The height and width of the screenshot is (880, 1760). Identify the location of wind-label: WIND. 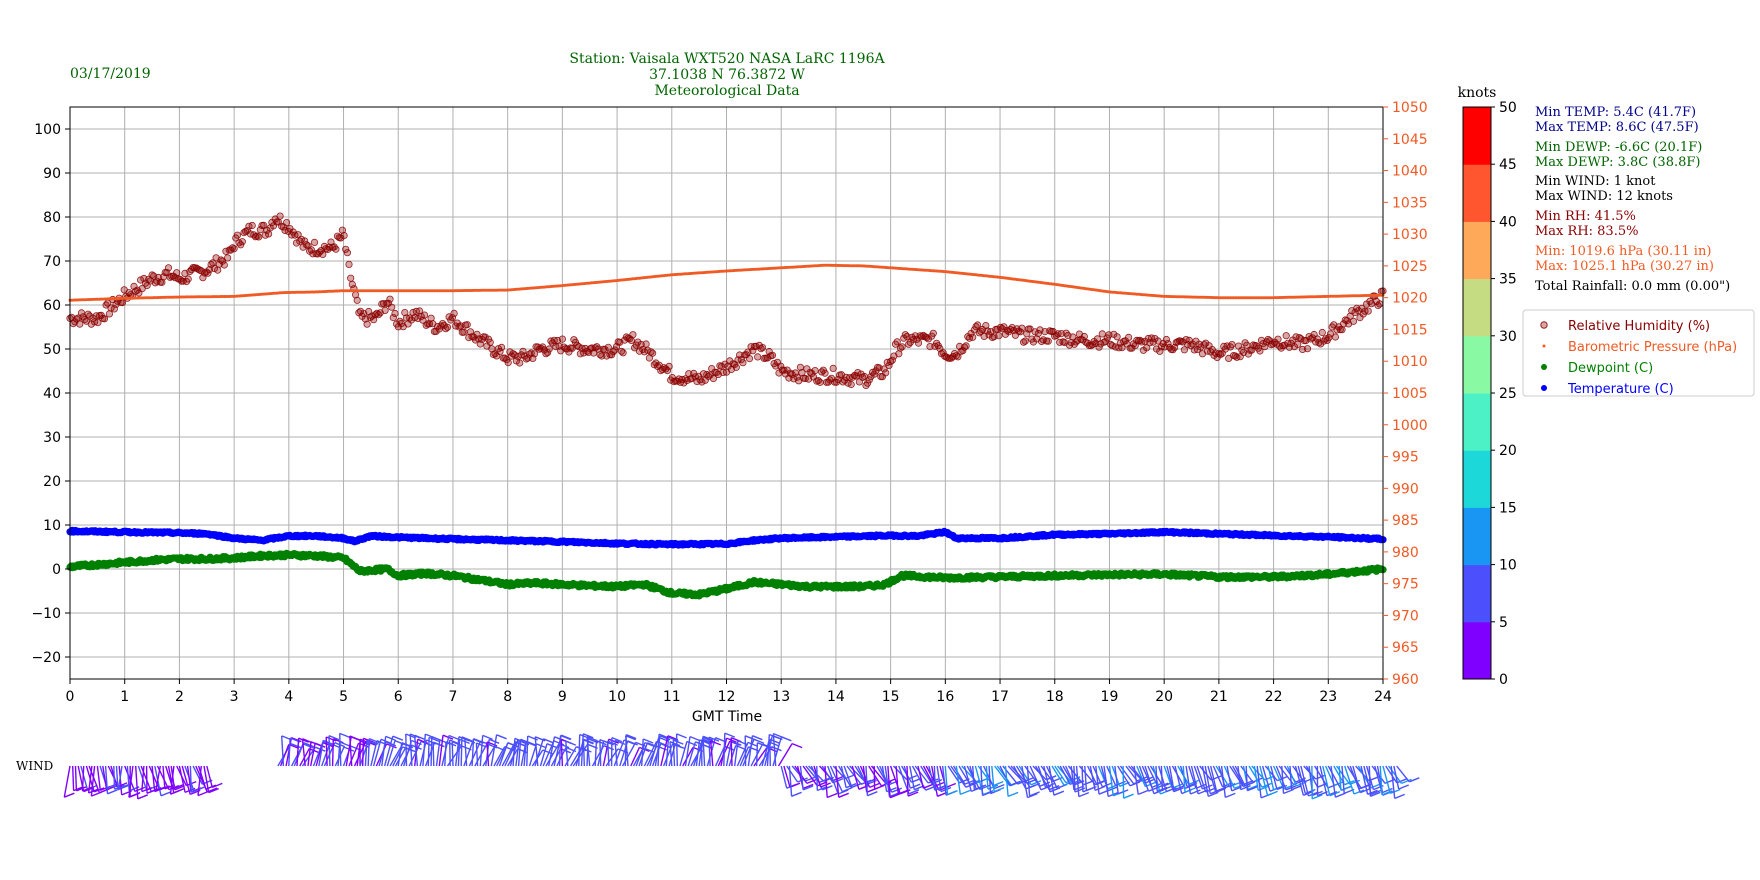
(34, 766).